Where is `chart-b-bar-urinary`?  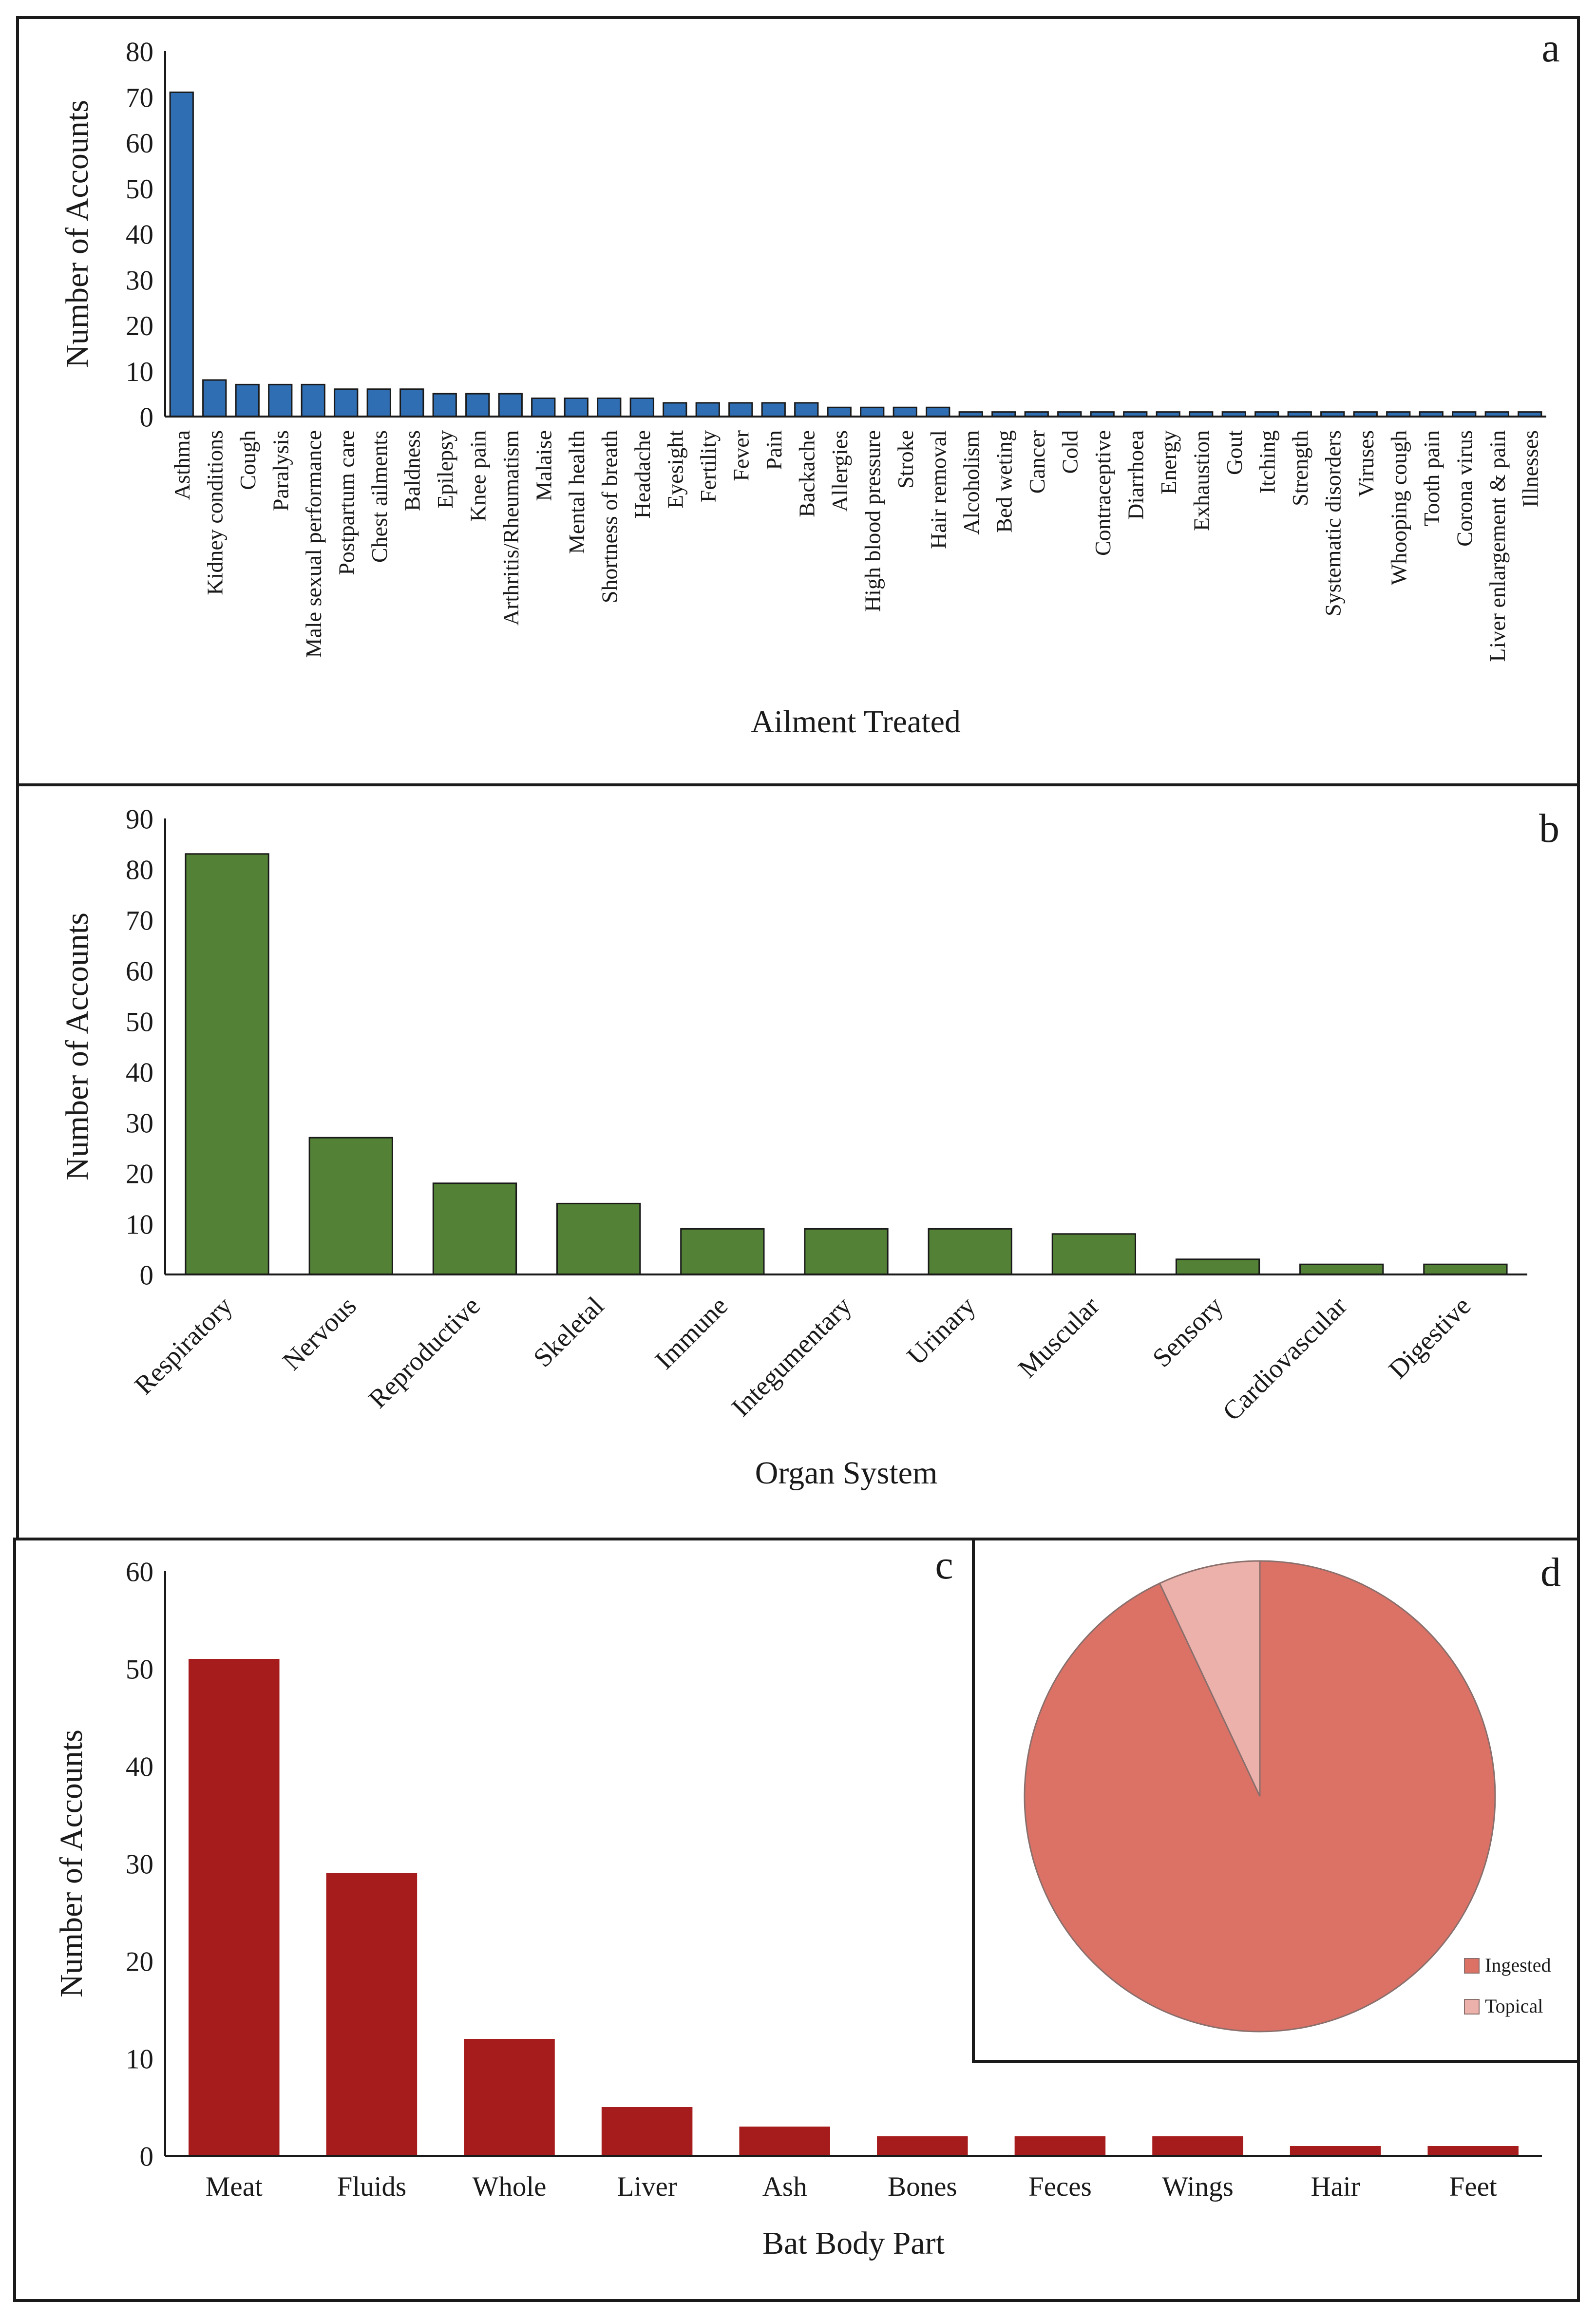
chart-b-bar-urinary is located at coordinates (970, 1251).